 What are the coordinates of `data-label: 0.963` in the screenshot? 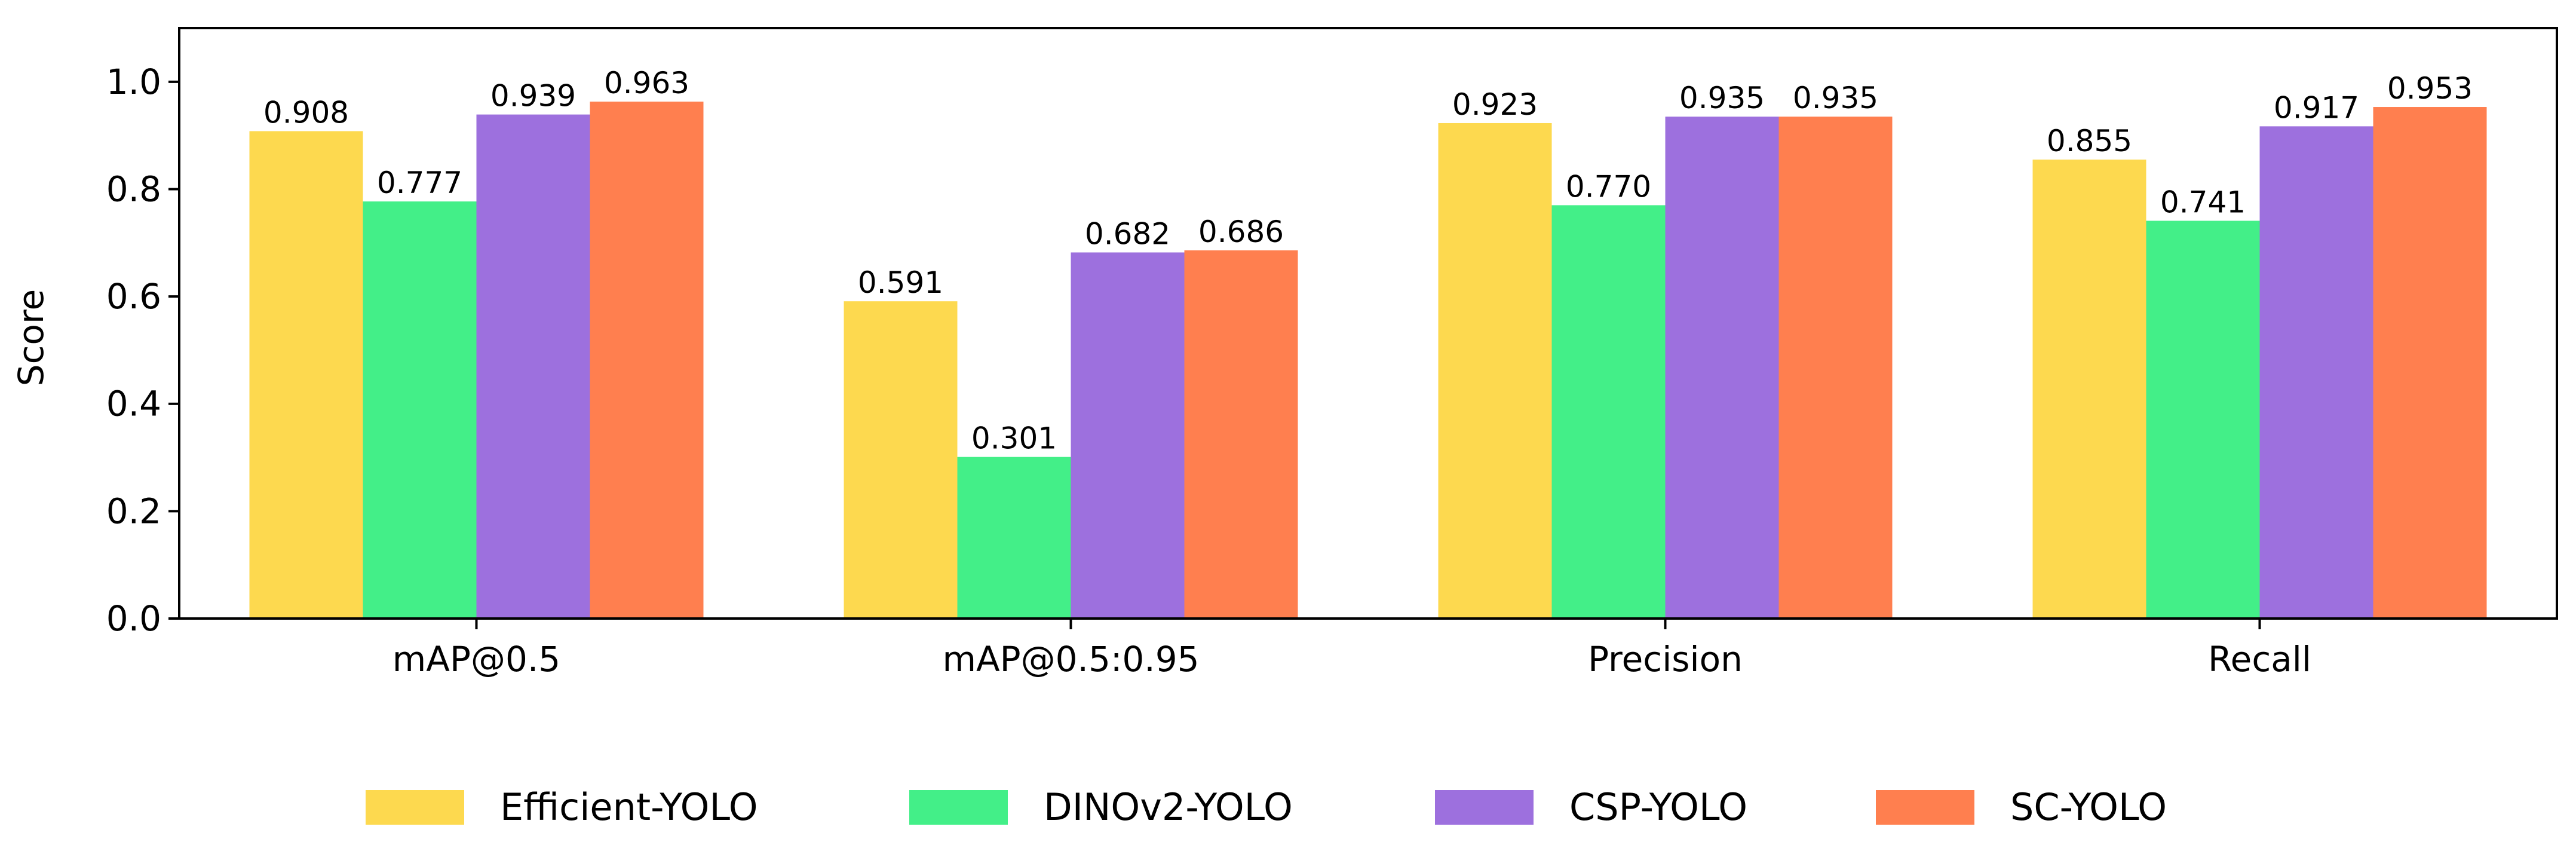 It's located at (646, 83).